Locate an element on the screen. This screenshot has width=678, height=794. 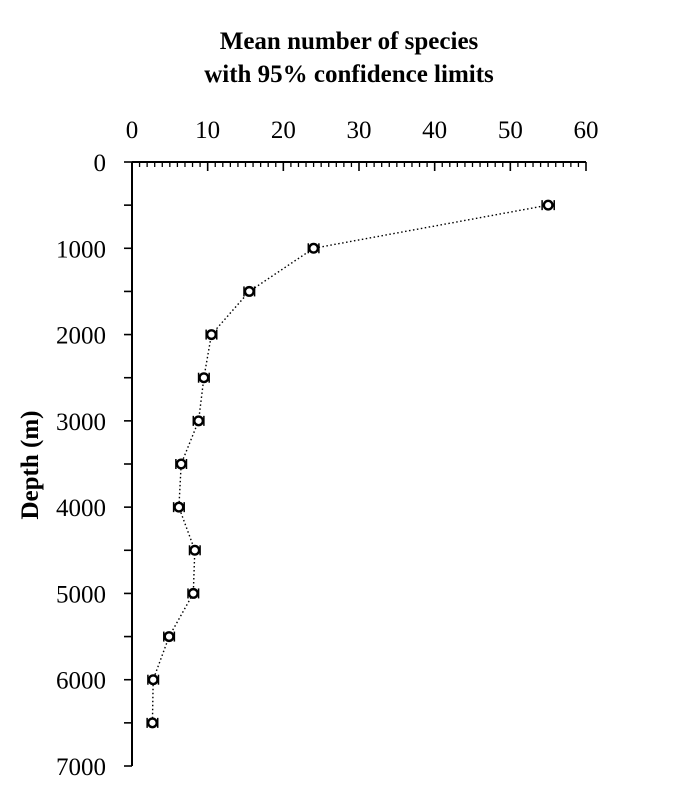
y-tick-label: 0 is located at coordinates (100, 163).